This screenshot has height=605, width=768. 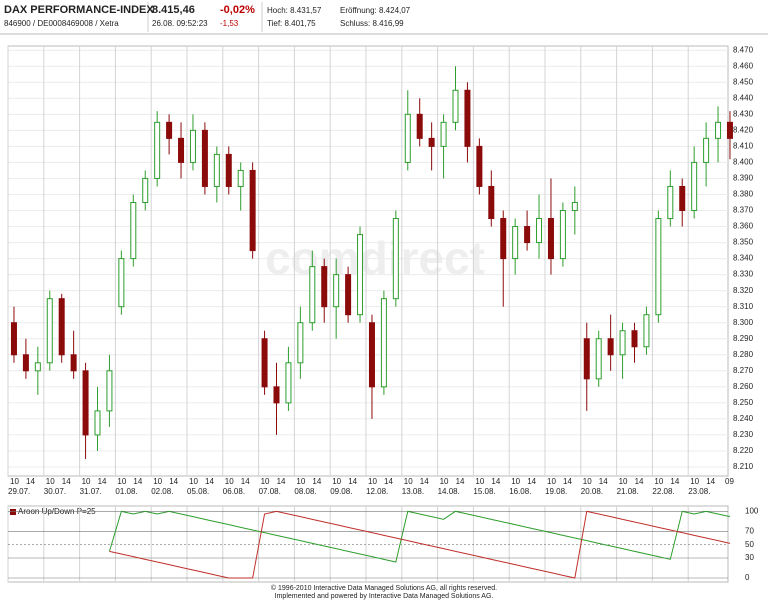 What do you see at coordinates (752, 510) in the screenshot?
I see `y-tick-label: 100` at bounding box center [752, 510].